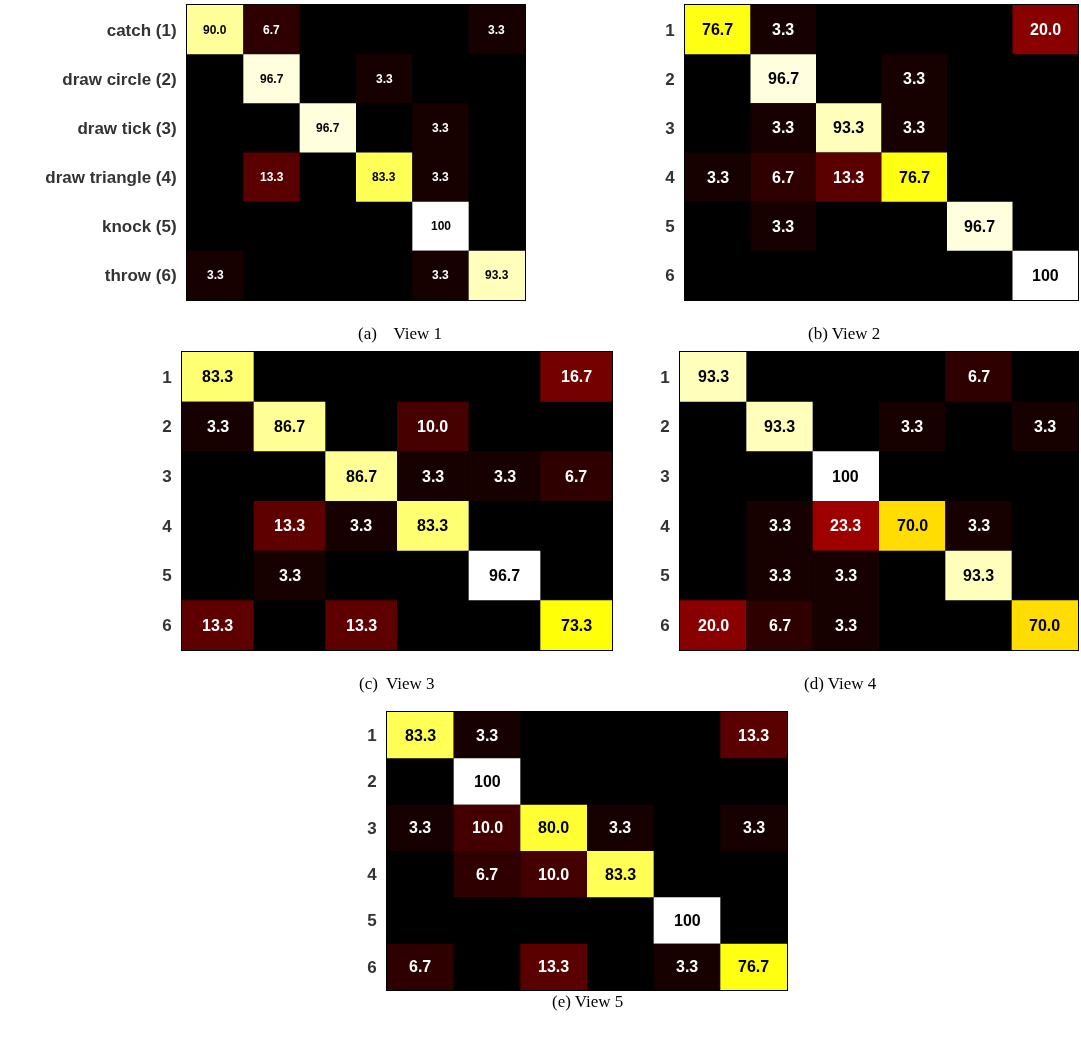  Describe the element at coordinates (846, 525) in the screenshot. I see `data-label: 23.3` at that location.